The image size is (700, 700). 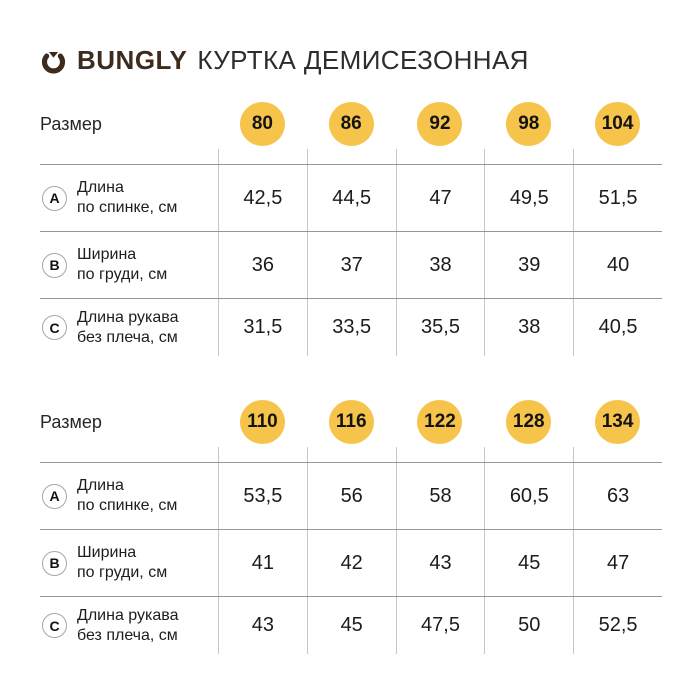 What do you see at coordinates (262, 265) in the screenshot?
I see `measure-value: 36` at bounding box center [262, 265].